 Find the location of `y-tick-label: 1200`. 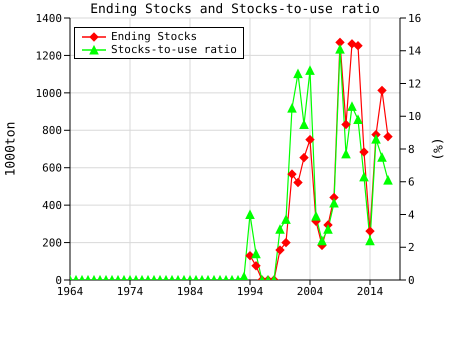

y-tick-label: 1200 is located at coordinates (49, 55).